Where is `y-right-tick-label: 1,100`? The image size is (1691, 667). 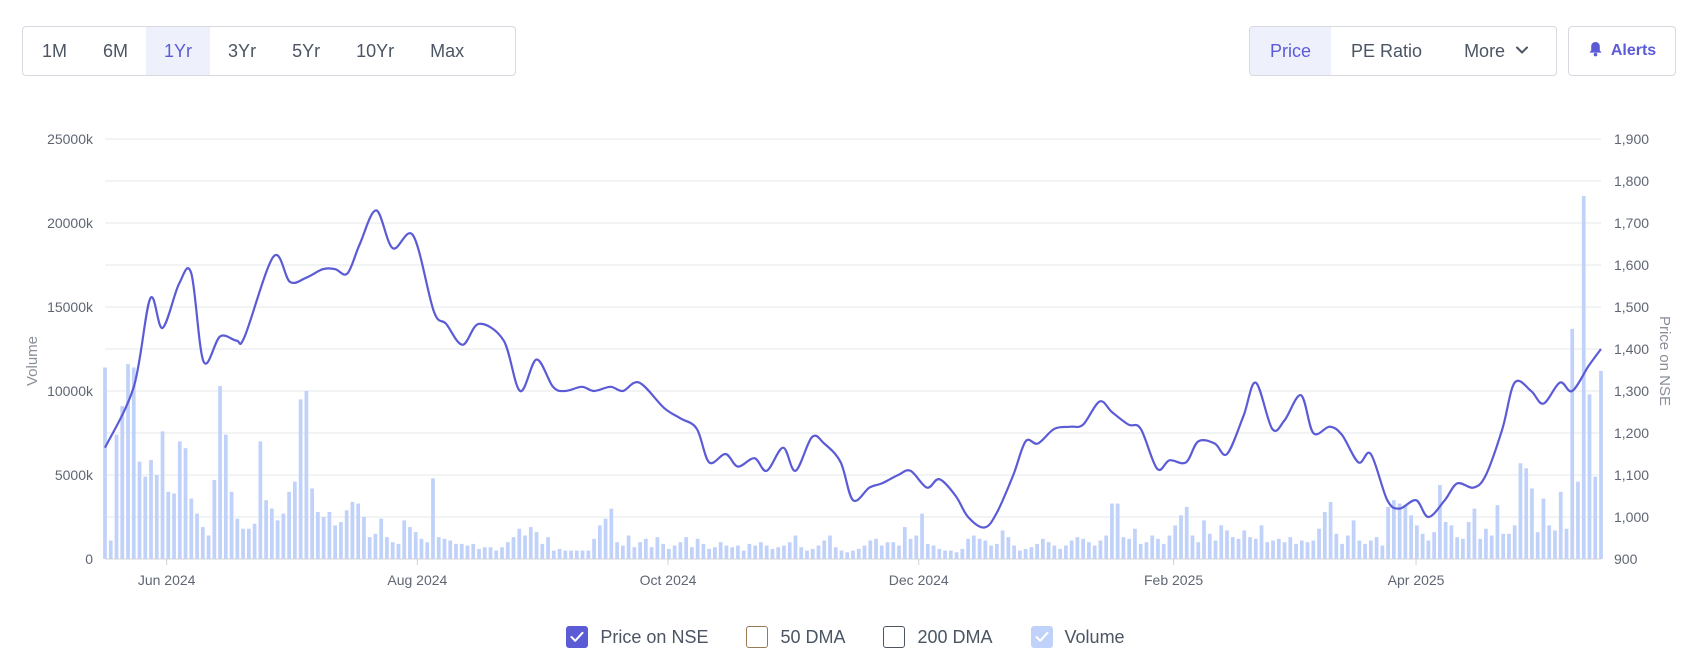
y-right-tick-label: 1,100 is located at coordinates (1631, 475).